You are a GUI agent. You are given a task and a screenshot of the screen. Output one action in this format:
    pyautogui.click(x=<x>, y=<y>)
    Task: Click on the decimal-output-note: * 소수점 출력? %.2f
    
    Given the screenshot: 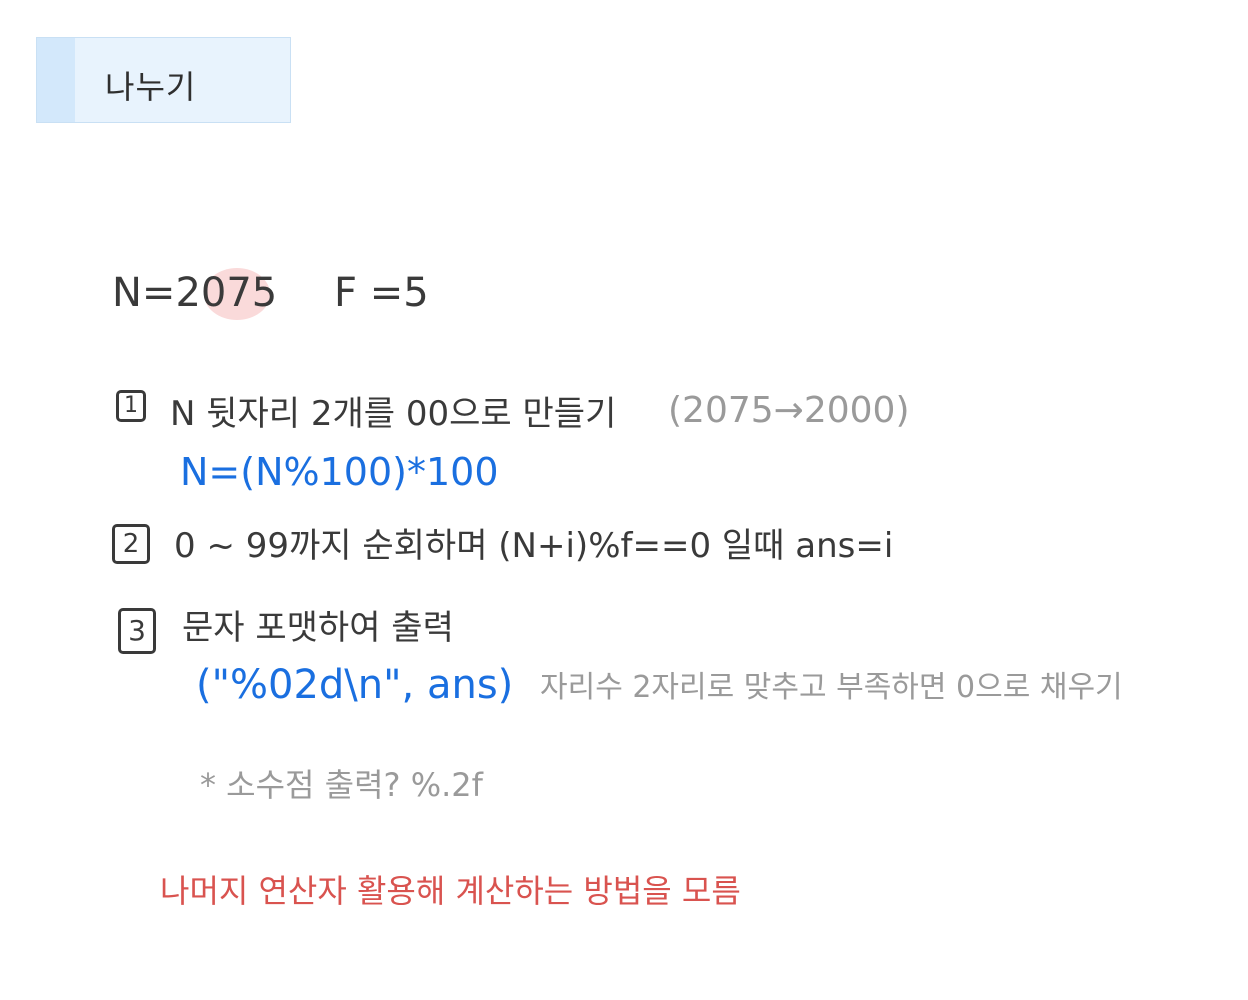 What is the action you would take?
    pyautogui.click(x=341, y=785)
    